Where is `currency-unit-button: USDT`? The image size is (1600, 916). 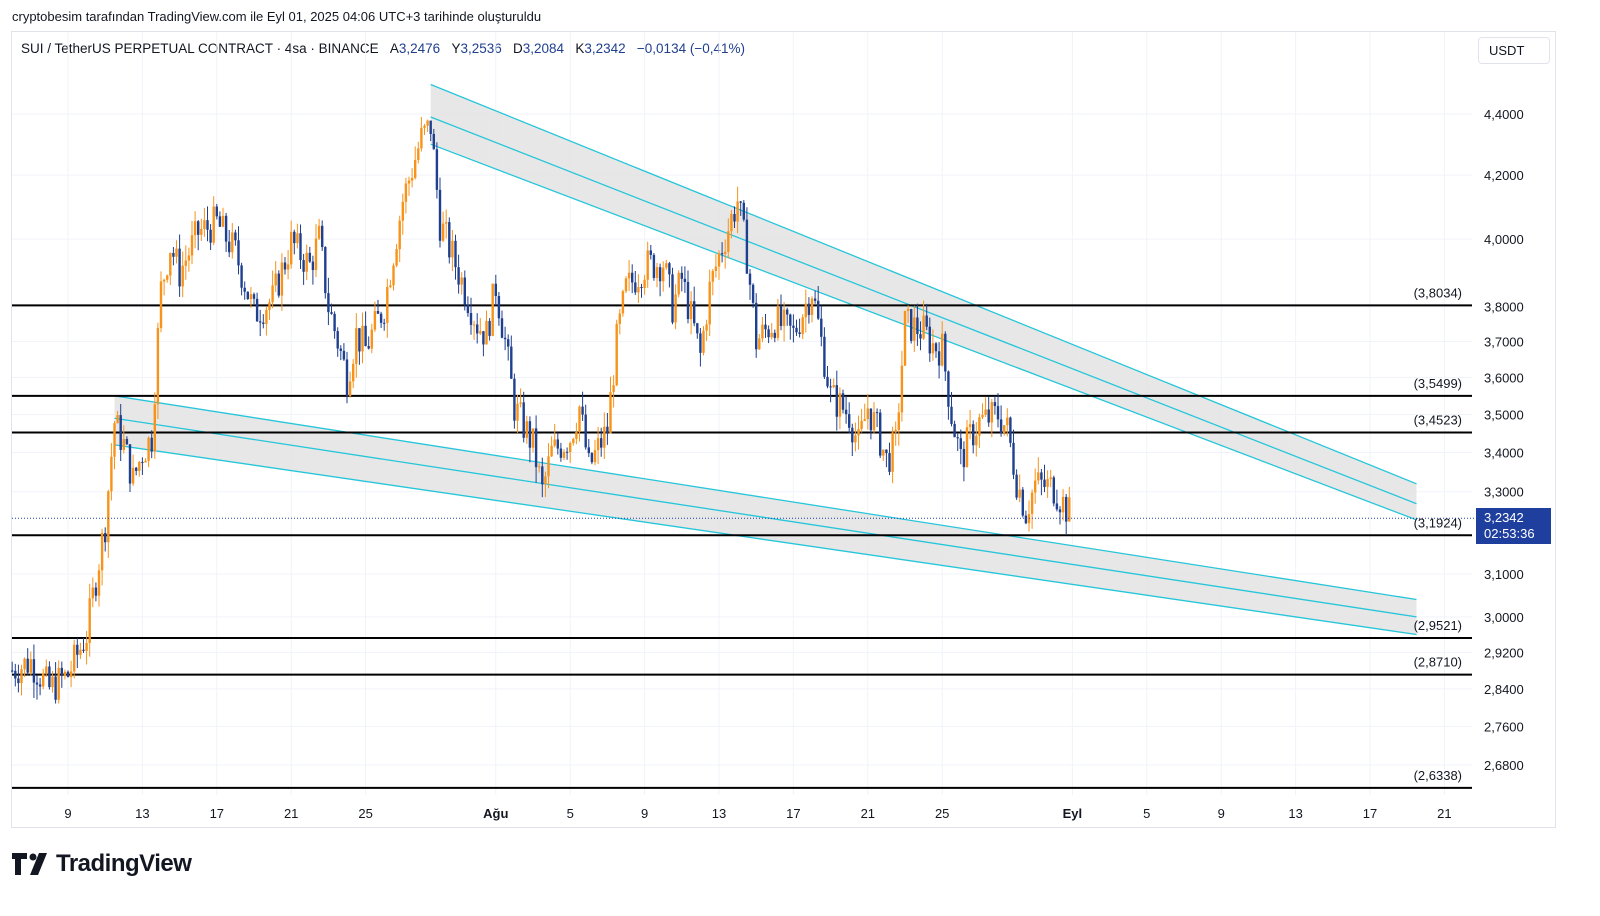
currency-unit-button: USDT is located at coordinates (1514, 50).